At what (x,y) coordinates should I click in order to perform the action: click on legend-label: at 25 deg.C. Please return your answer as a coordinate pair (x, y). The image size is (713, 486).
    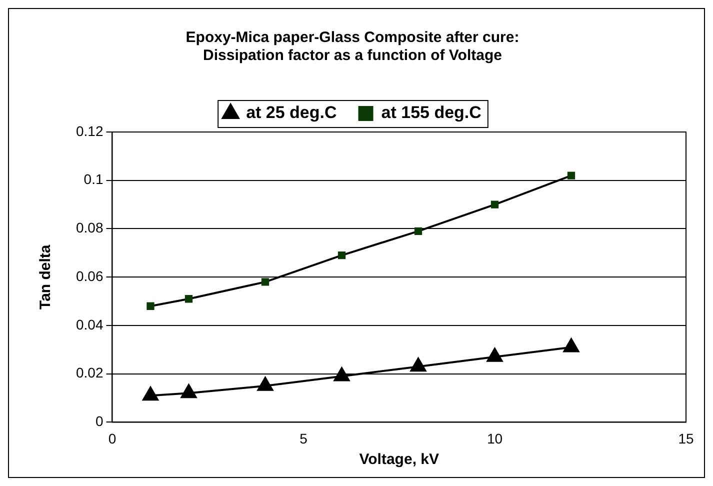
    Looking at the image, I should click on (291, 112).